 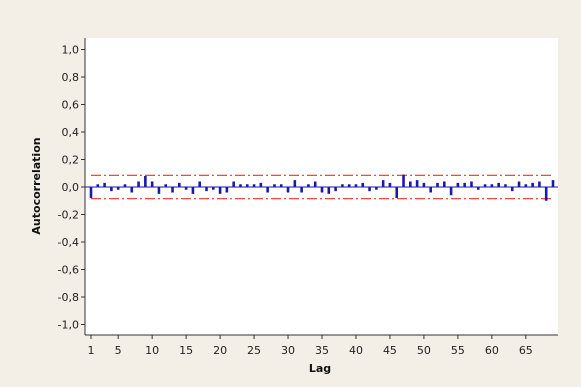 What do you see at coordinates (220, 350) in the screenshot?
I see `x-tick-label: 20` at bounding box center [220, 350].